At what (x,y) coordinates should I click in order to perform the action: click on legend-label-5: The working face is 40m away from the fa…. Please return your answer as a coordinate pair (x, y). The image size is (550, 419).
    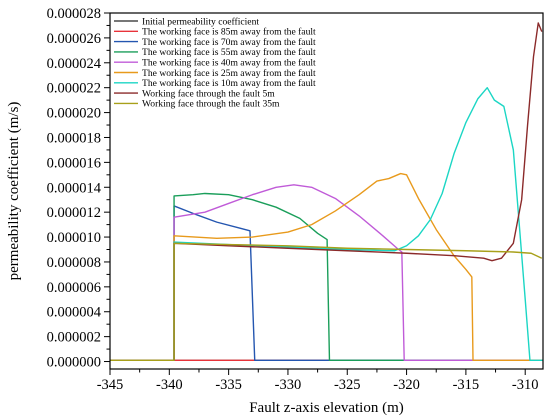
    Looking at the image, I should click on (229, 63).